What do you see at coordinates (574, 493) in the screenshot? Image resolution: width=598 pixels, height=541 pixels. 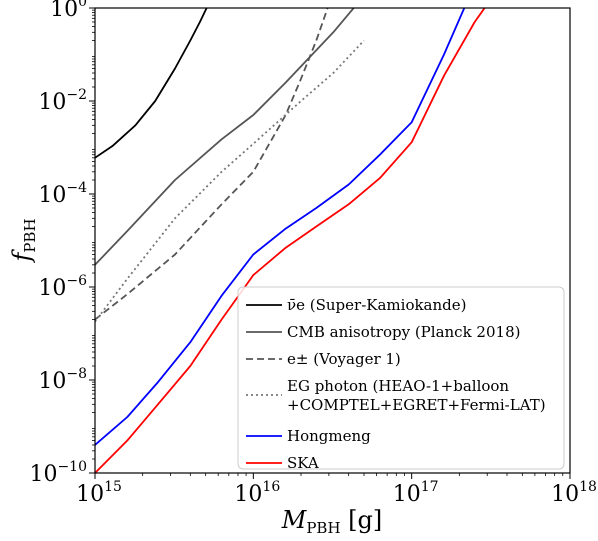 I see `x-tick-label-3: 1018` at bounding box center [574, 493].